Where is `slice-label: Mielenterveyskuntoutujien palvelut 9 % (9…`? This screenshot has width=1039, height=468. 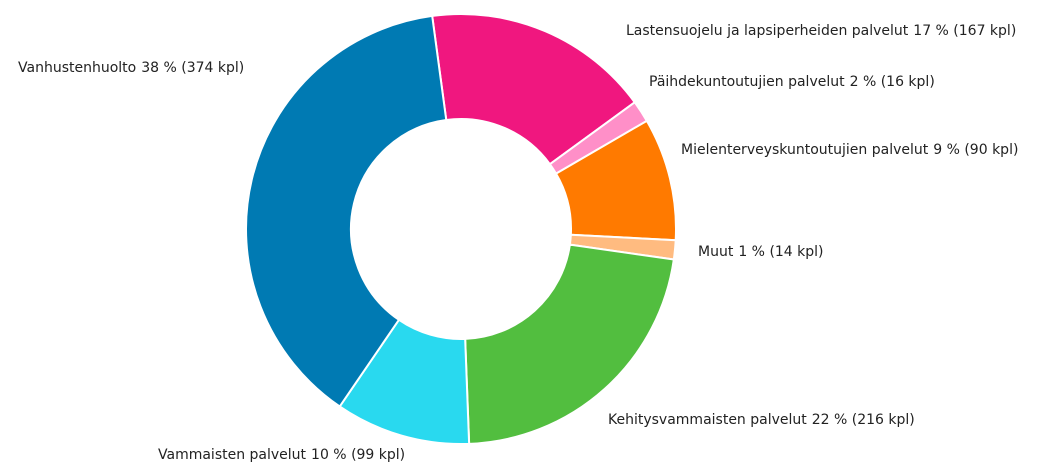
slice-label: Mielenterveyskuntoutujien palvelut 9 % (9… is located at coordinates (849, 150).